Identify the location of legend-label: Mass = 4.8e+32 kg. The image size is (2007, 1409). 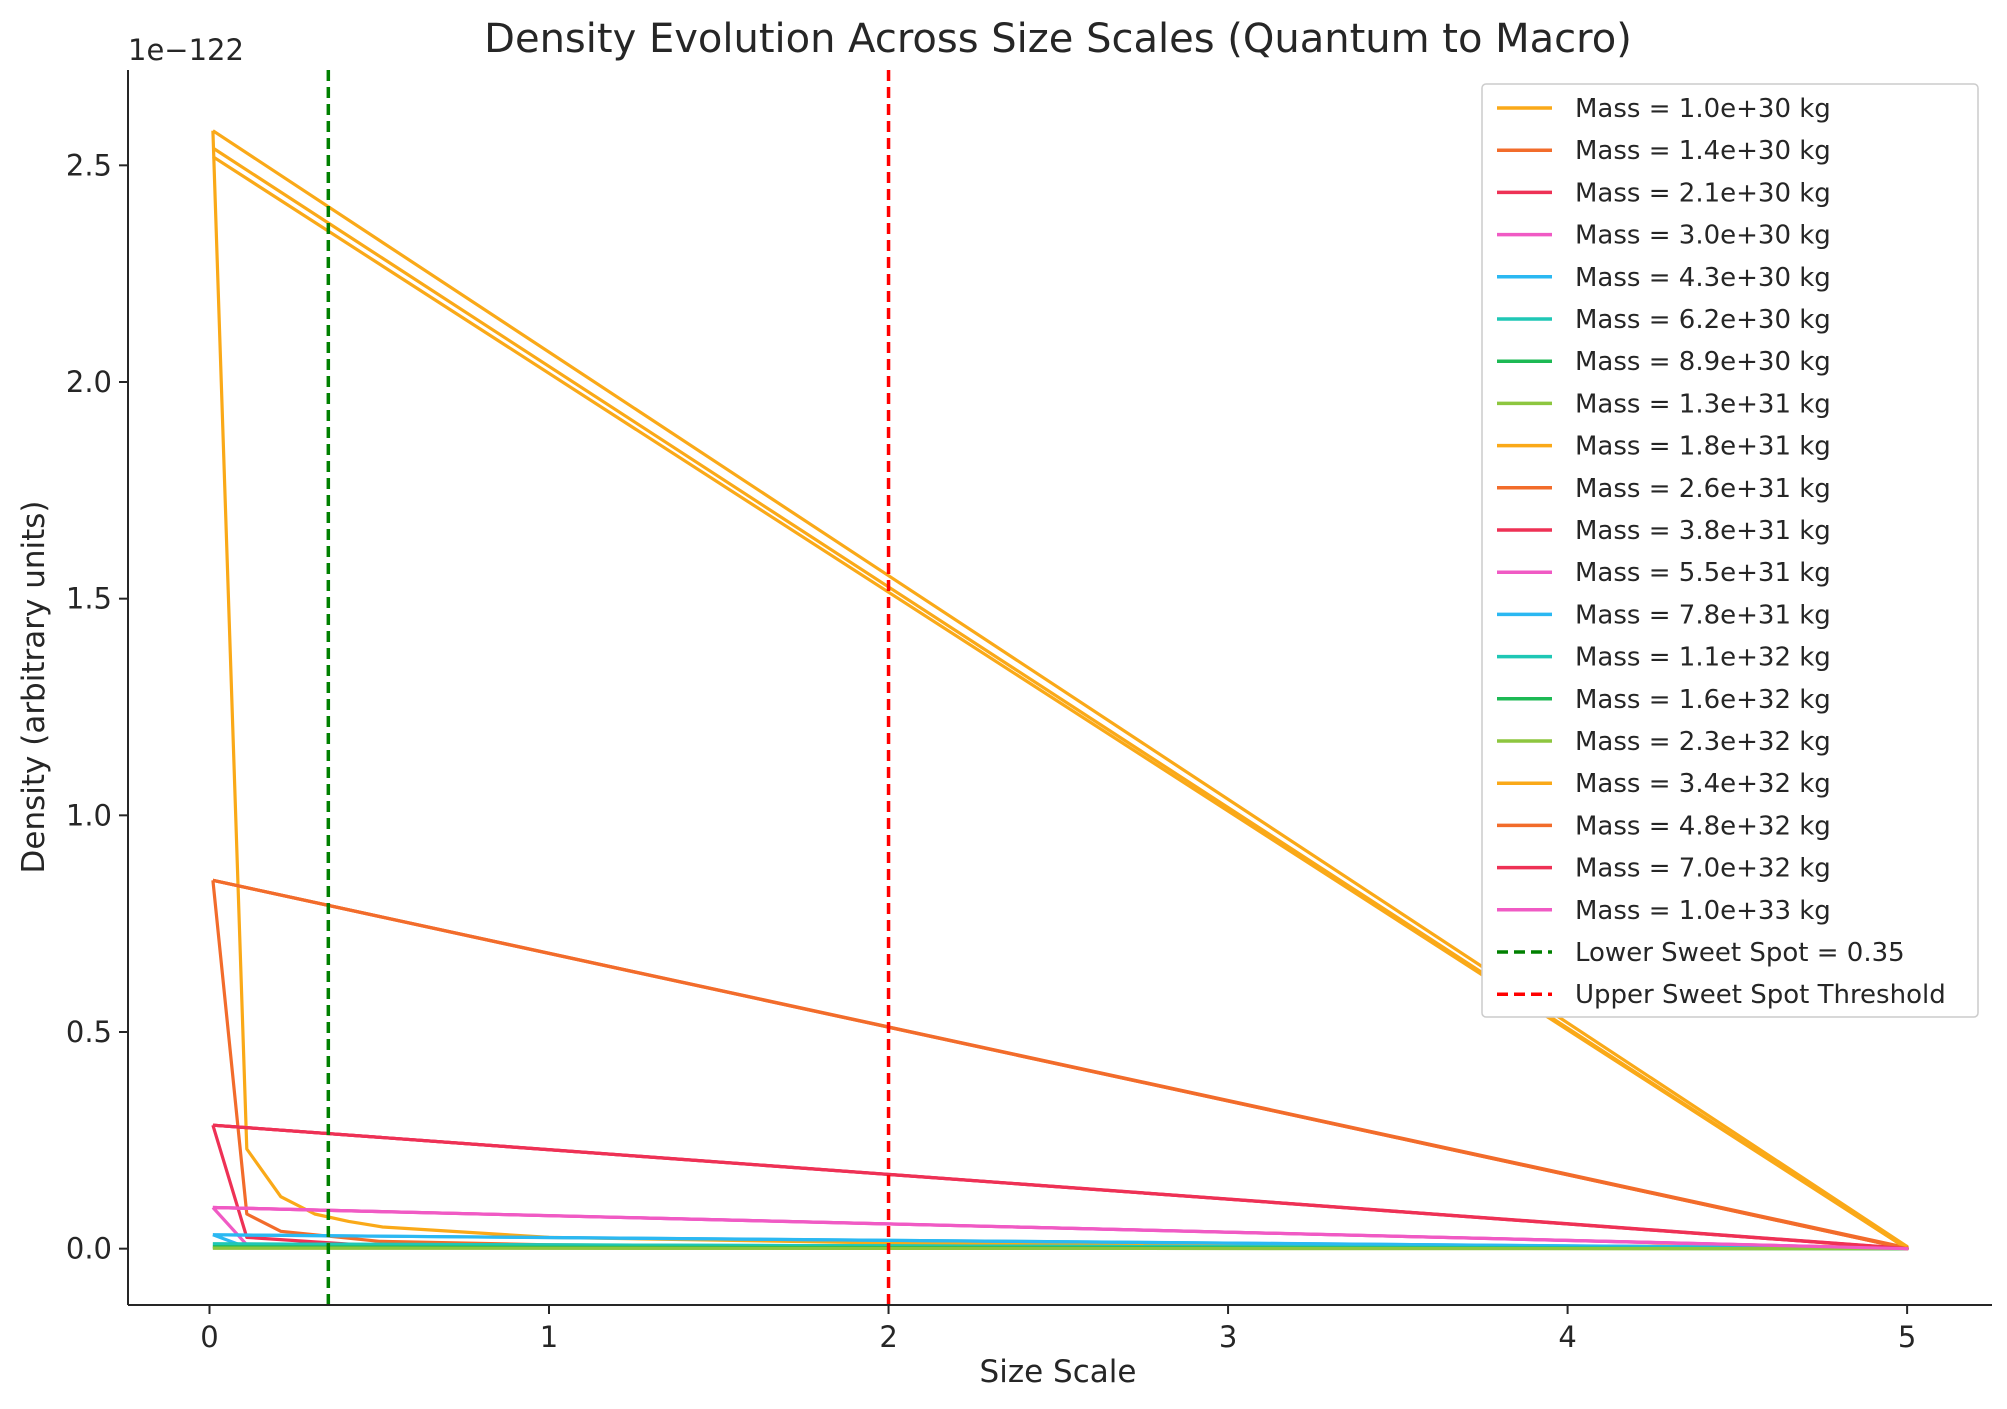
(1703, 826).